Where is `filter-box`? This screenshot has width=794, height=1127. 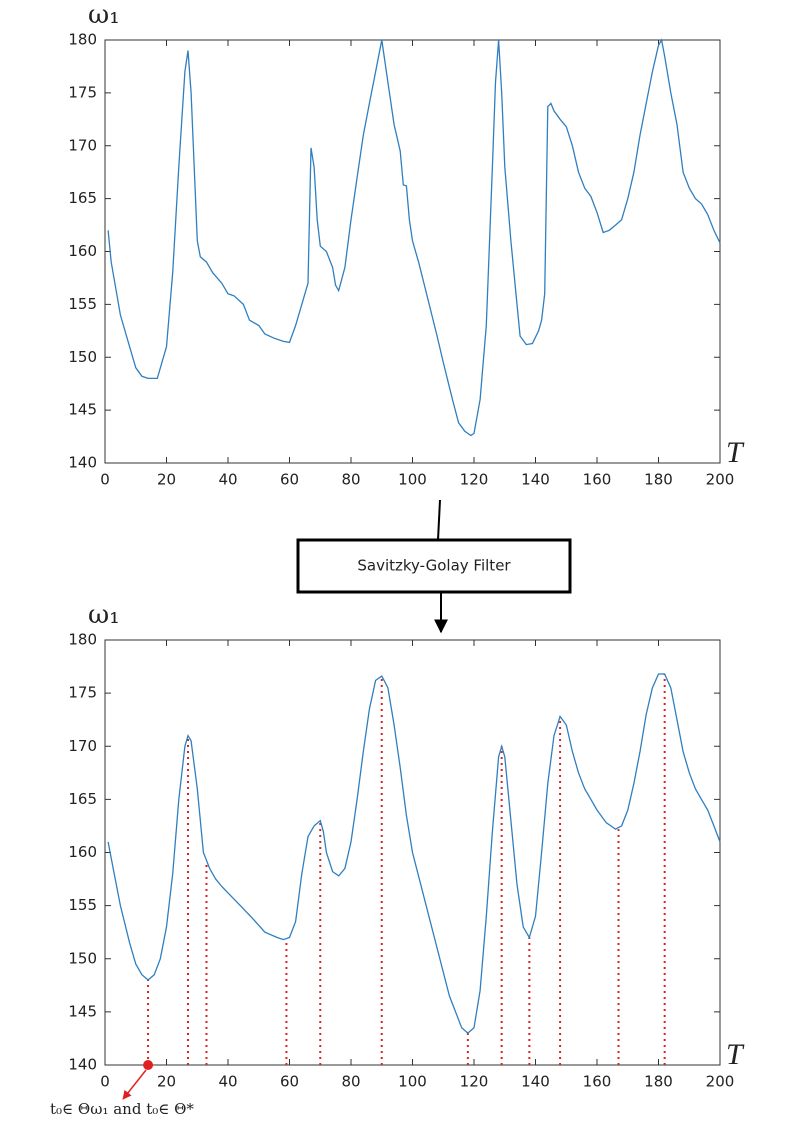 filter-box is located at coordinates (434, 566).